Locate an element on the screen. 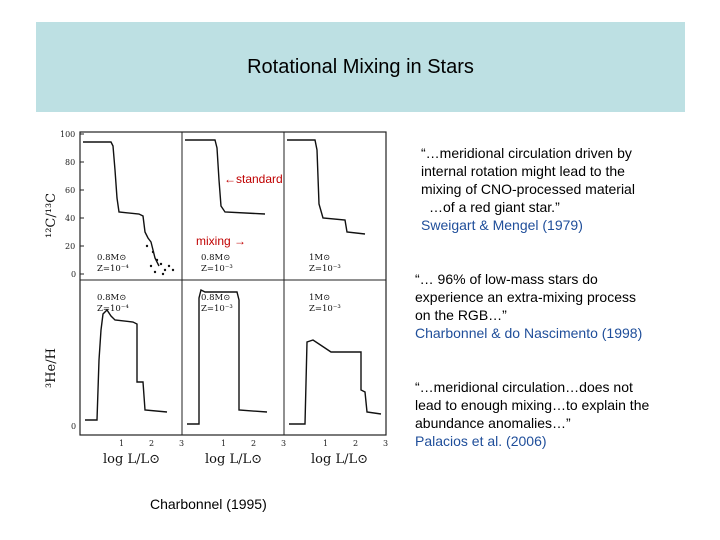  slide-title: Rotational Mixing in Stars is located at coordinates (360, 67).